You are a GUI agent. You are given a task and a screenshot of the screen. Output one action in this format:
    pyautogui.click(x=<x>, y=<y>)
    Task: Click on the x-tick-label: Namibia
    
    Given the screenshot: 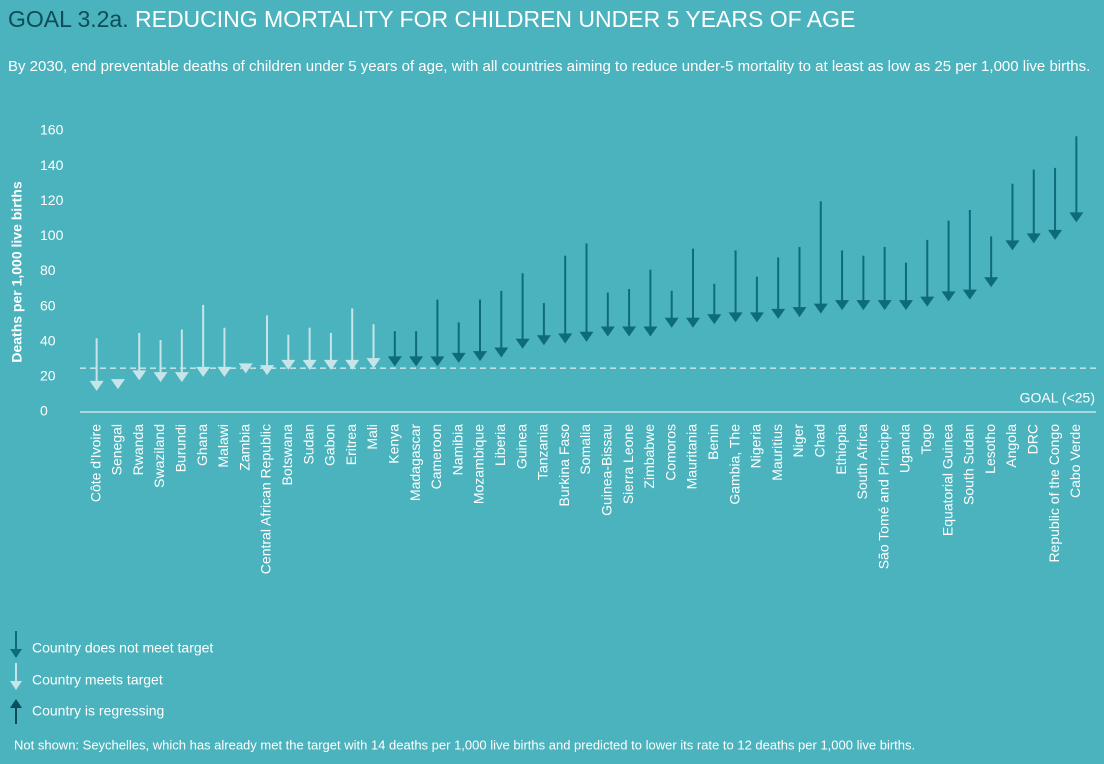 What is the action you would take?
    pyautogui.click(x=457, y=450)
    